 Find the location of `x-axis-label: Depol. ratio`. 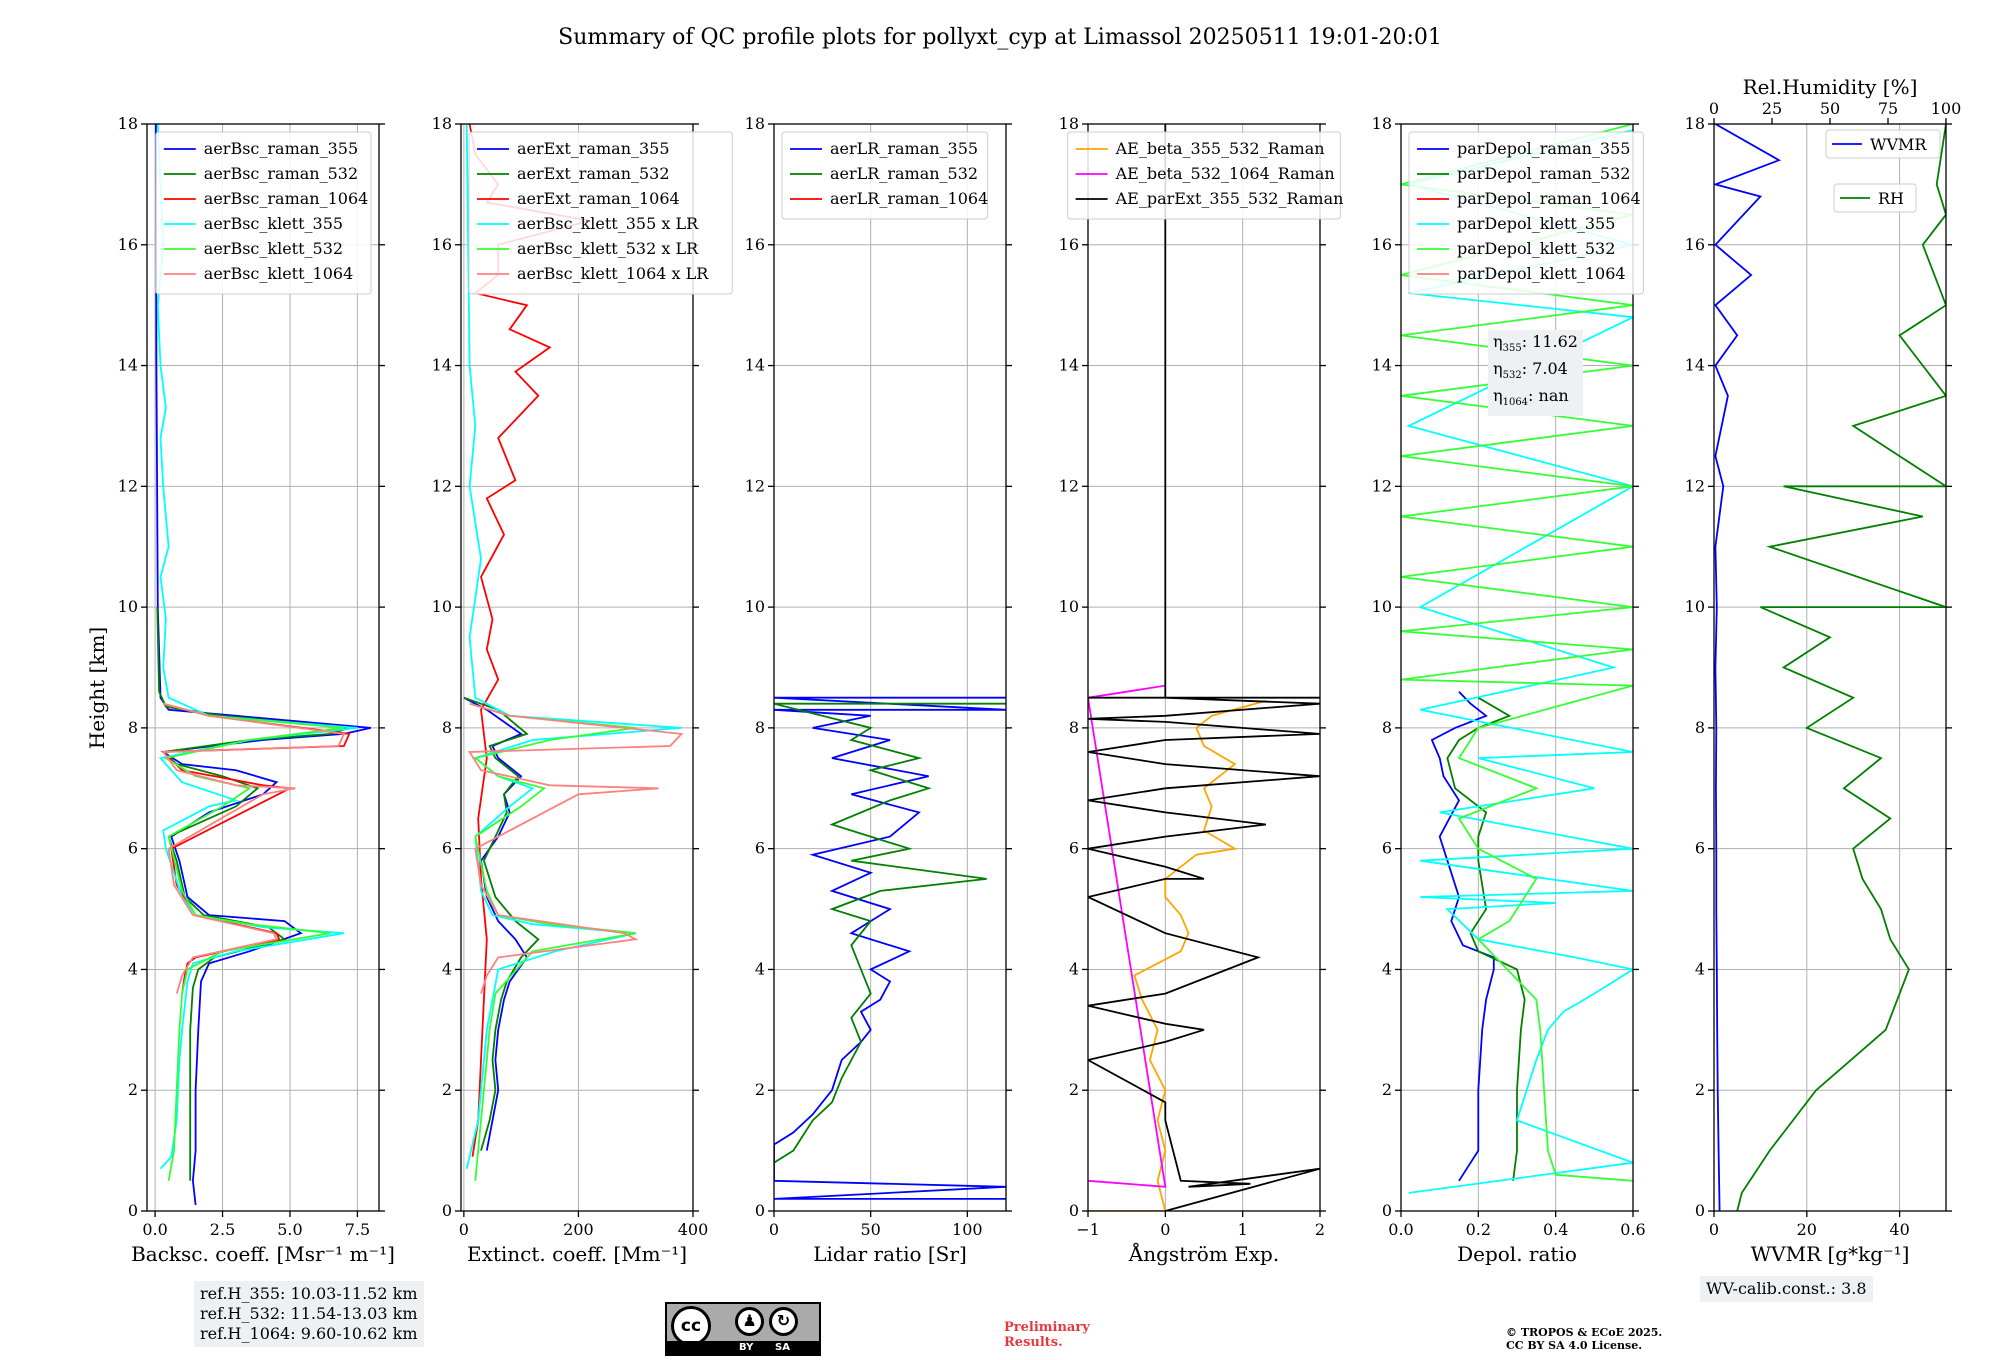

x-axis-label: Depol. ratio is located at coordinates (1517, 1254).